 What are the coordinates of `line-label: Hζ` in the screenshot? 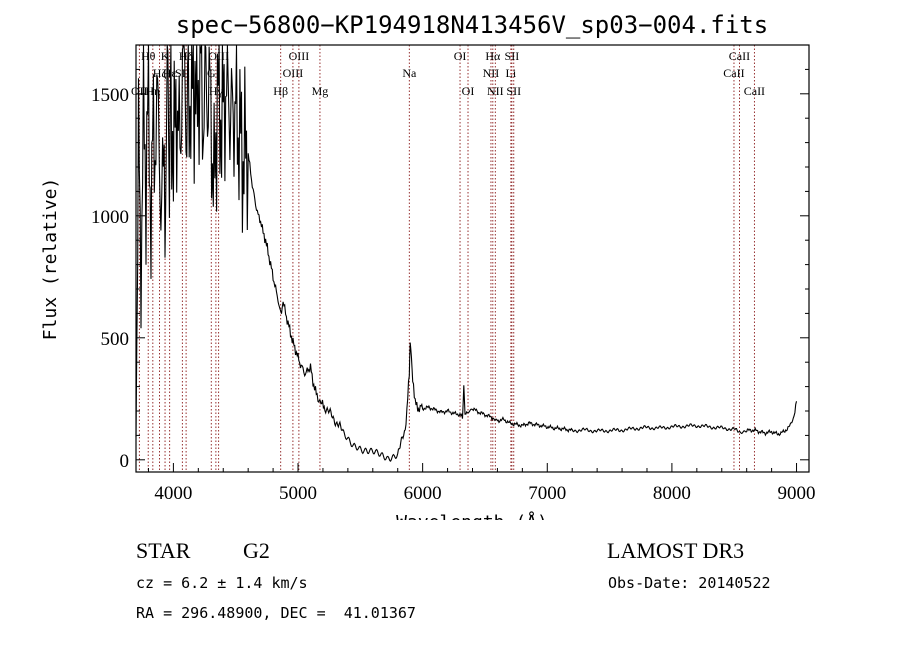 It's located at (160, 73).